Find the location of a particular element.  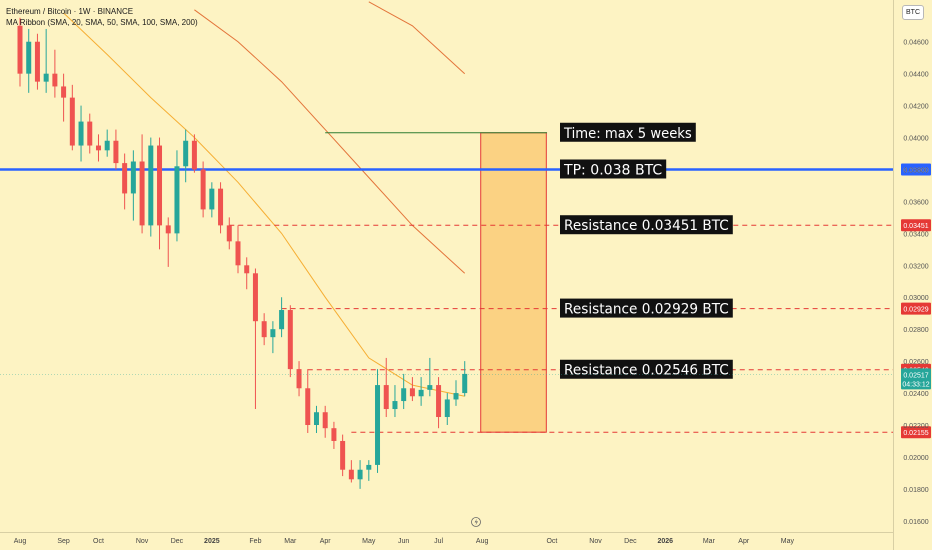

price-tick-label: 0.03000 is located at coordinates (915, 298).